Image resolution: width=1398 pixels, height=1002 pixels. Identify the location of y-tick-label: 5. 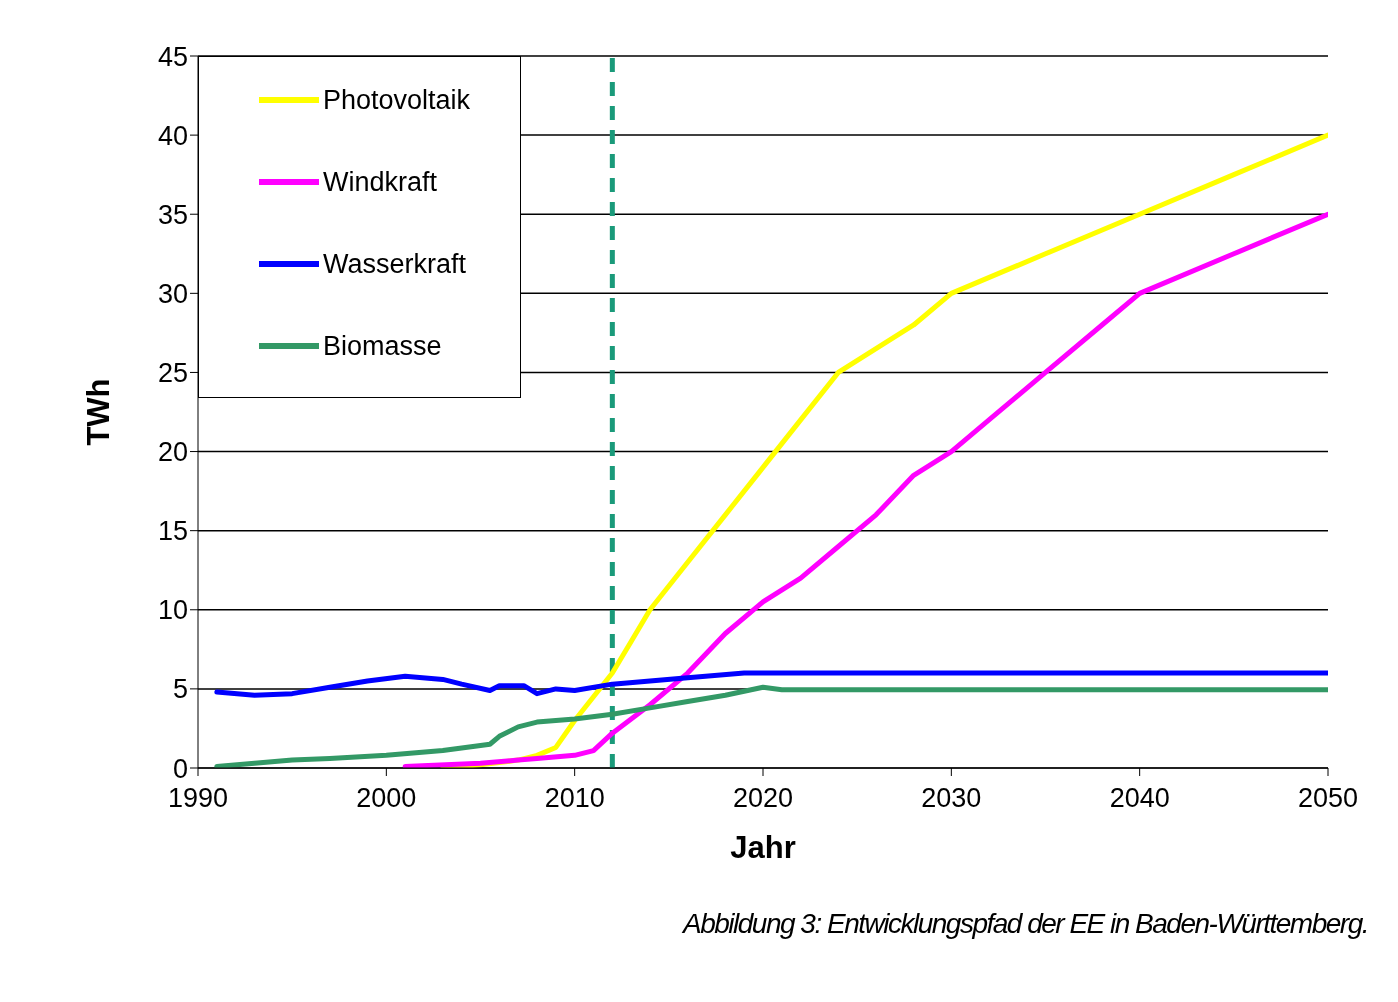
(180, 689).